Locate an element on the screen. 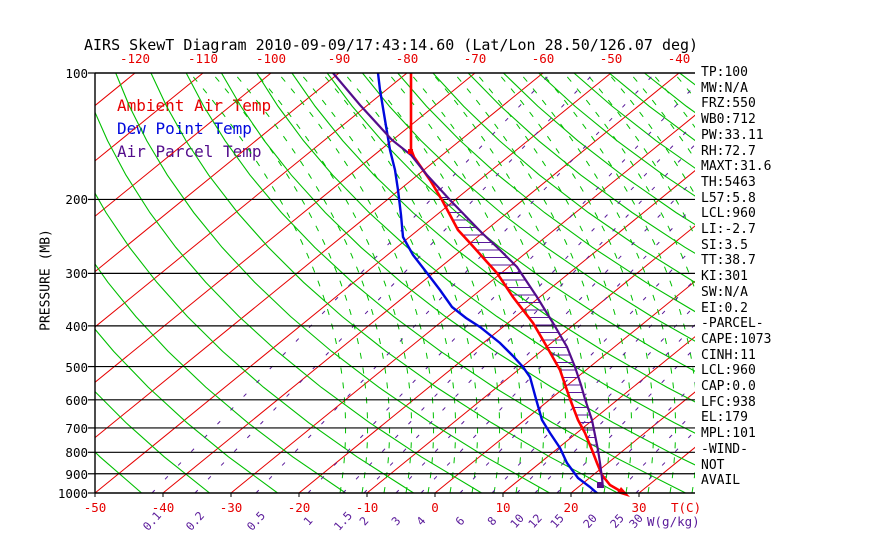 Image resolution: width=870 pixels, height=560 pixels. stat-line: FRZ:550 is located at coordinates (728, 104).